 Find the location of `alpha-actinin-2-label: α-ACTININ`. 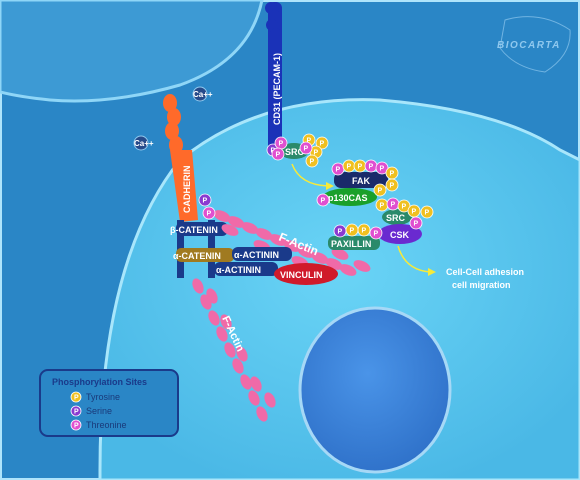

alpha-actinin-2-label: α-ACTININ is located at coordinates (238, 270).